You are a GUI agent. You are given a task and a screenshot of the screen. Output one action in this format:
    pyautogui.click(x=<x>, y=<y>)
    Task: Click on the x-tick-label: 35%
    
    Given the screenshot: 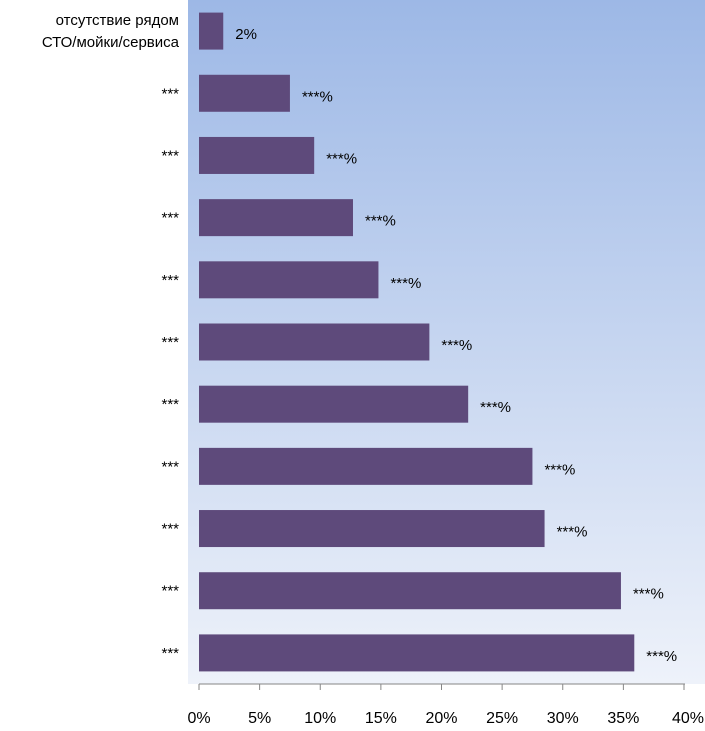 What is the action you would take?
    pyautogui.click(x=623, y=718)
    